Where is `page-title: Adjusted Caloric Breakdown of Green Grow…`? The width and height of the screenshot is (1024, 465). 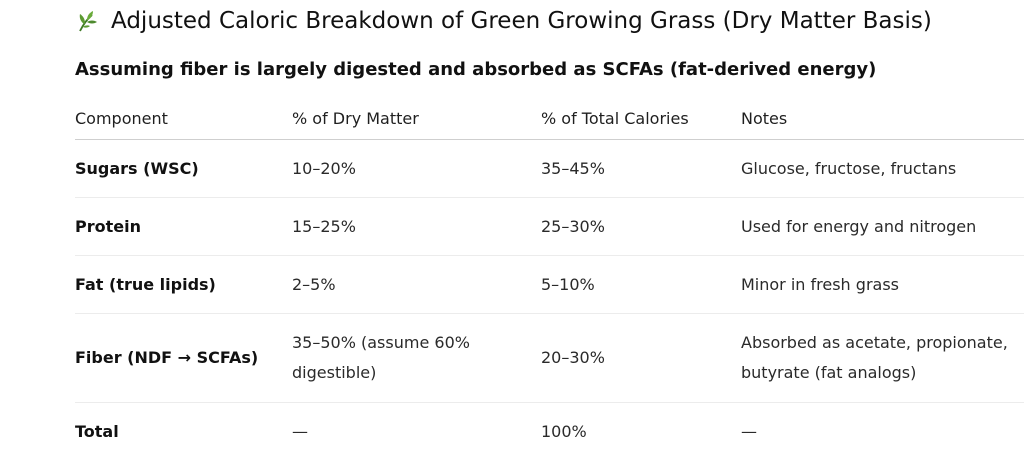
page-title: Adjusted Caloric Breakdown of Green Grow… is located at coordinates (503, 21).